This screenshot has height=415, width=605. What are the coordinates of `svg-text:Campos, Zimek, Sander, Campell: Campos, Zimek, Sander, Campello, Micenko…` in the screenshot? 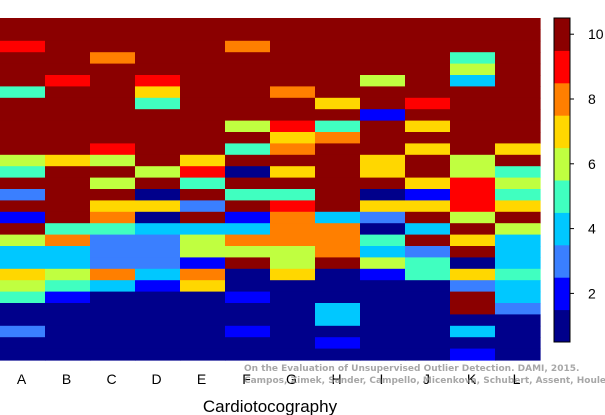 It's located at (424, 381).